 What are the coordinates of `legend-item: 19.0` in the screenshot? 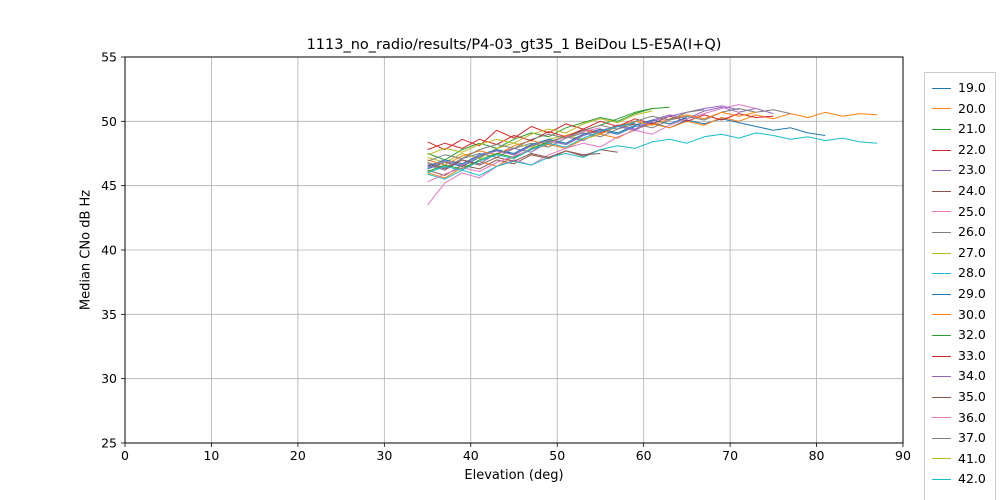 It's located at (960, 88).